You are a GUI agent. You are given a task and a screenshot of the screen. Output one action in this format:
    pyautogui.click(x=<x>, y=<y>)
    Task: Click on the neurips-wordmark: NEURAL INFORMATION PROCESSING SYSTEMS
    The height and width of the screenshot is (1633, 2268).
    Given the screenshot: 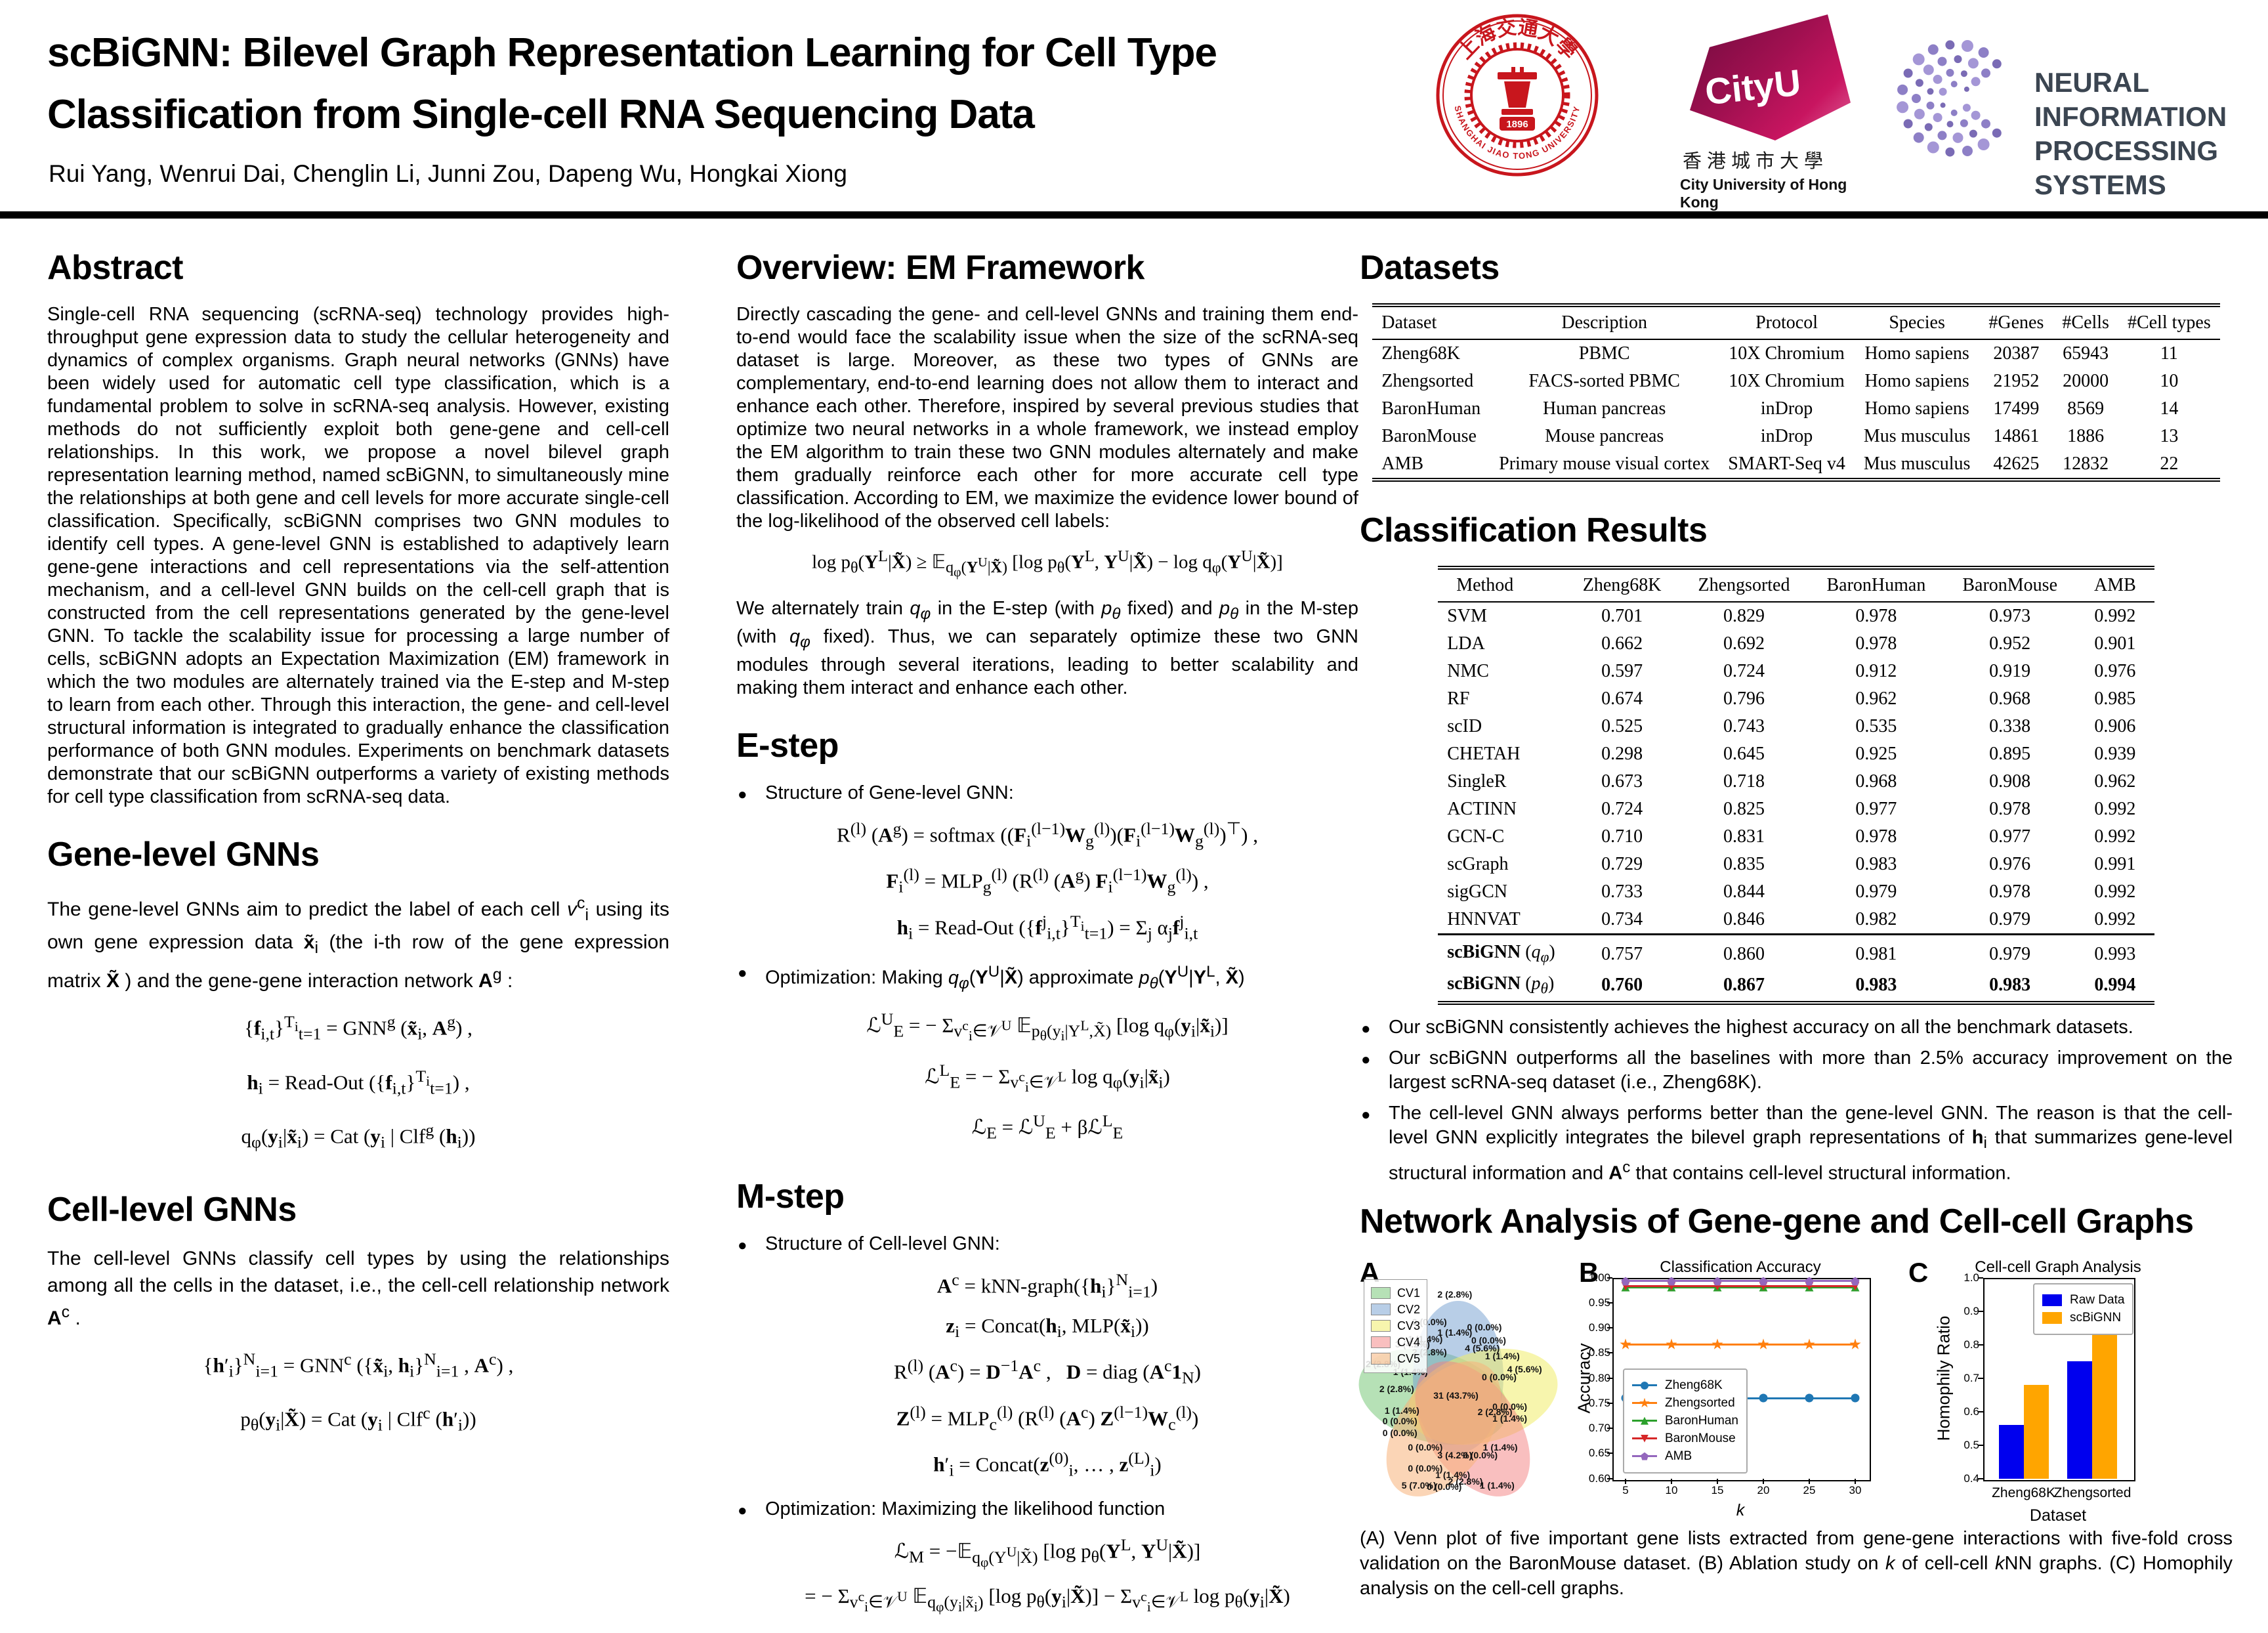 What is the action you would take?
    pyautogui.click(x=2146, y=134)
    